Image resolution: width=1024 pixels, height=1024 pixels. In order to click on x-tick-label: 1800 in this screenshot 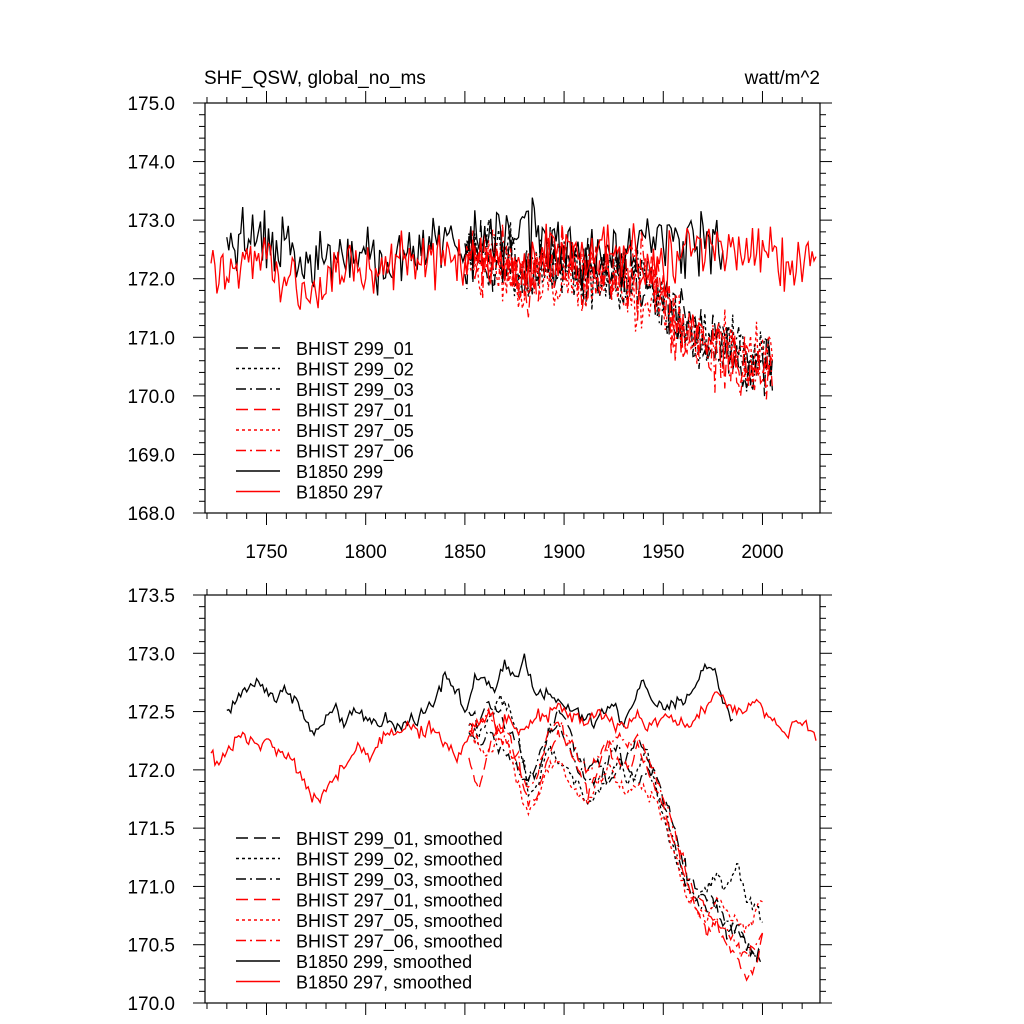, I will do `click(366, 552)`.